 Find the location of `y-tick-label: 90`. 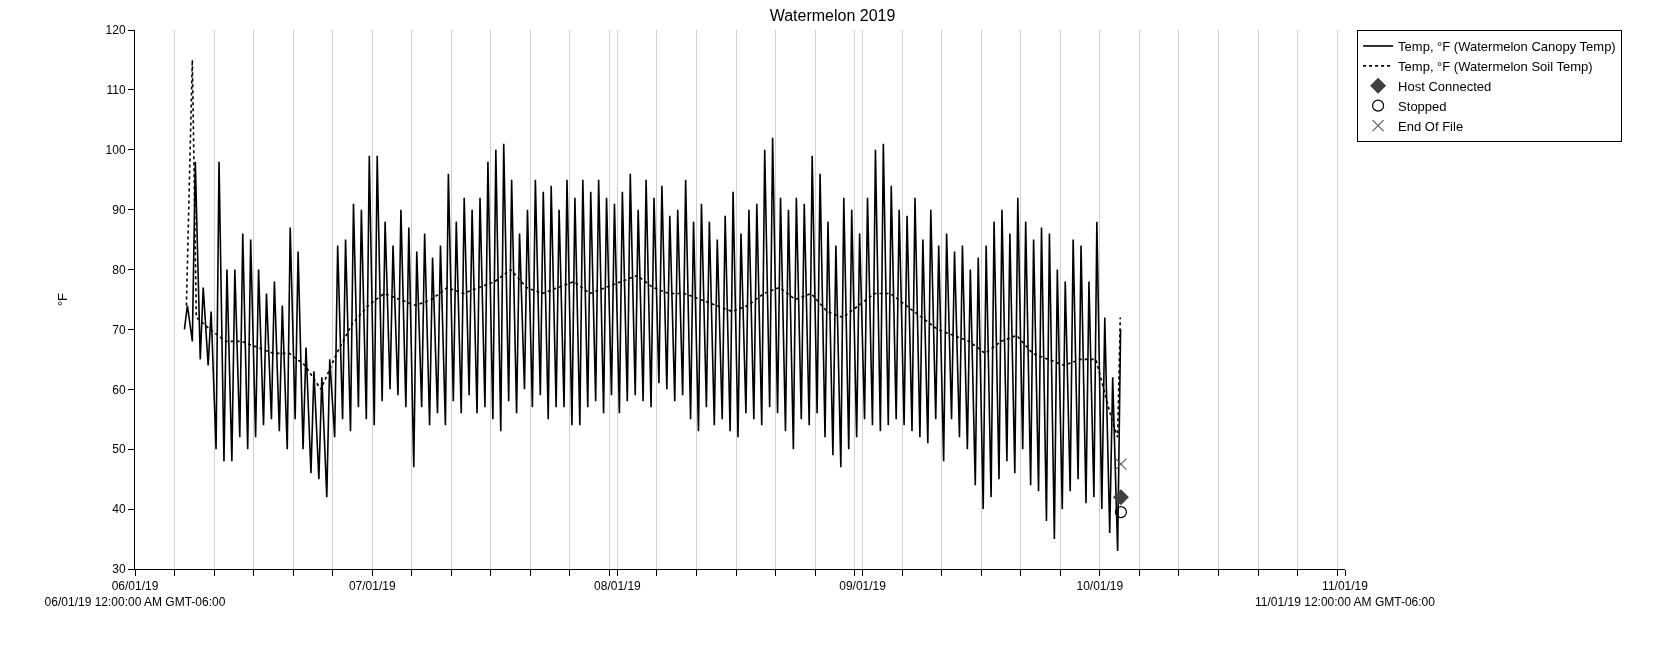

y-tick-label: 90 is located at coordinates (119, 209).